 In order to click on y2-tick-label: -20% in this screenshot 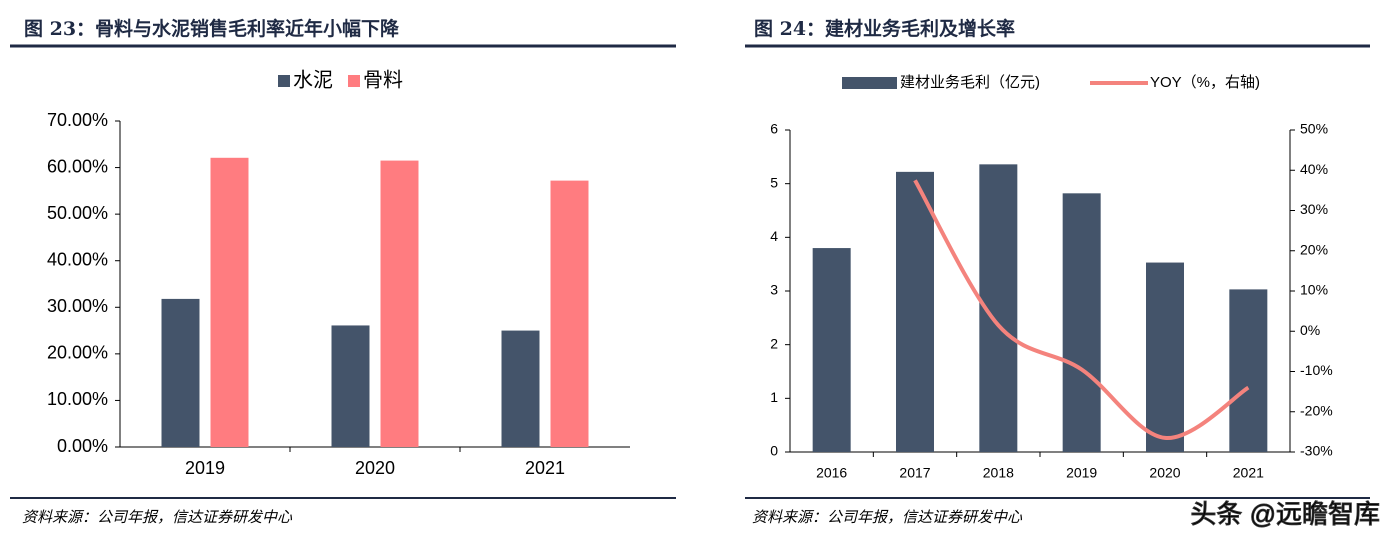, I will do `click(1316, 410)`.